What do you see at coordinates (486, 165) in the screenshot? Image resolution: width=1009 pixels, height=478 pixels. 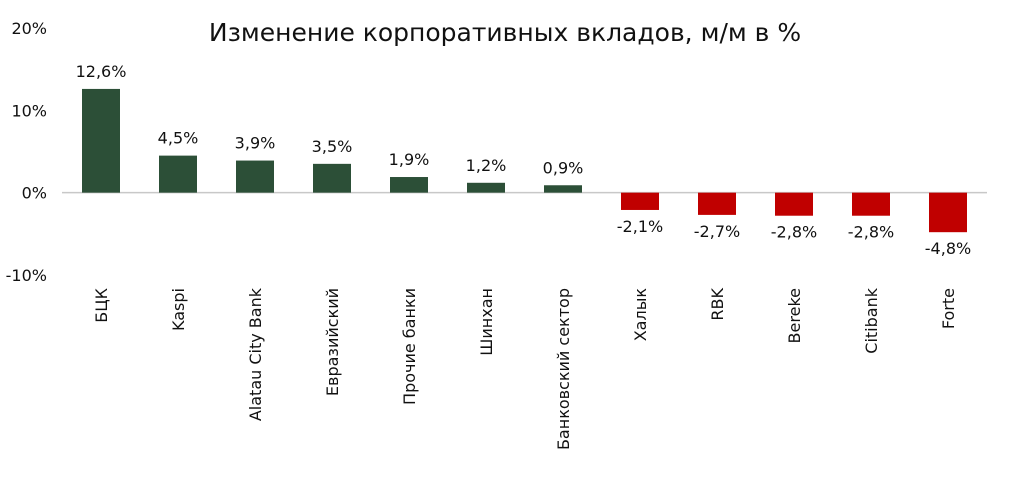 I see `data-label: 1,2%` at bounding box center [486, 165].